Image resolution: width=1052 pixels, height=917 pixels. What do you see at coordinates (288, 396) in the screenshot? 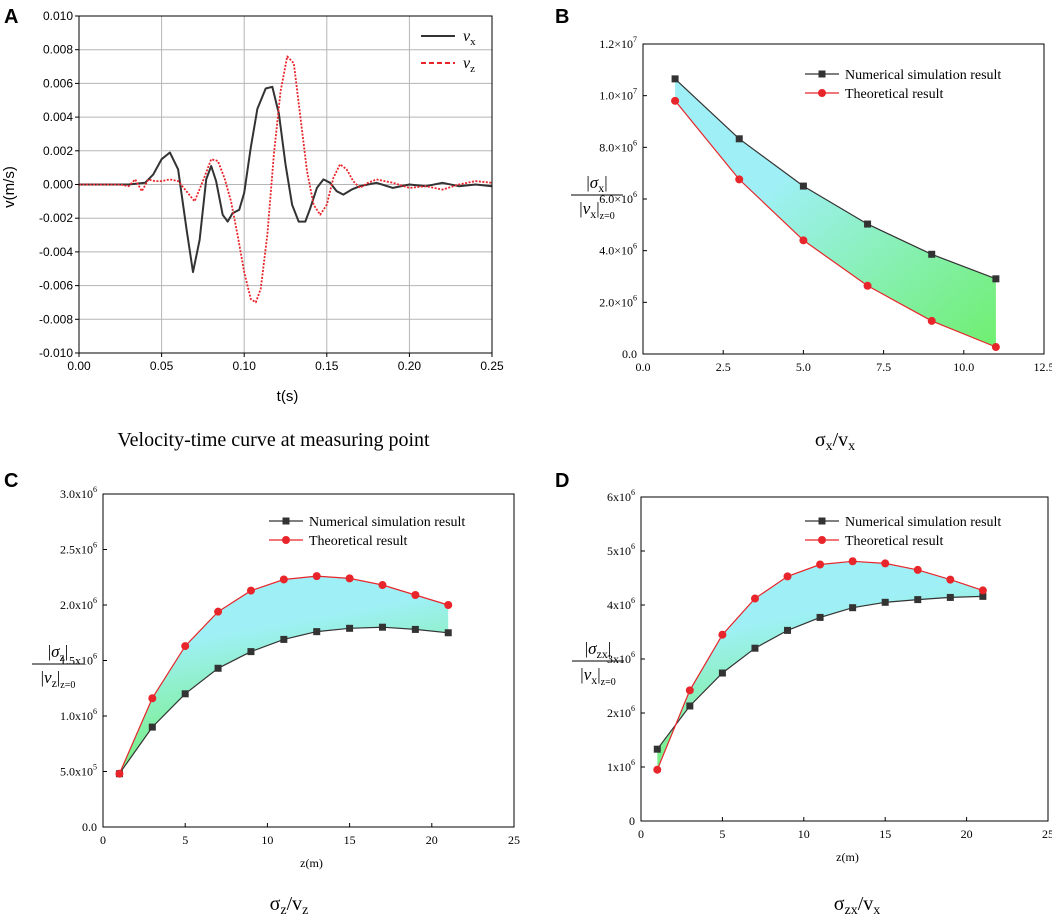
I see `x-axis-label: t(s)` at bounding box center [288, 396].